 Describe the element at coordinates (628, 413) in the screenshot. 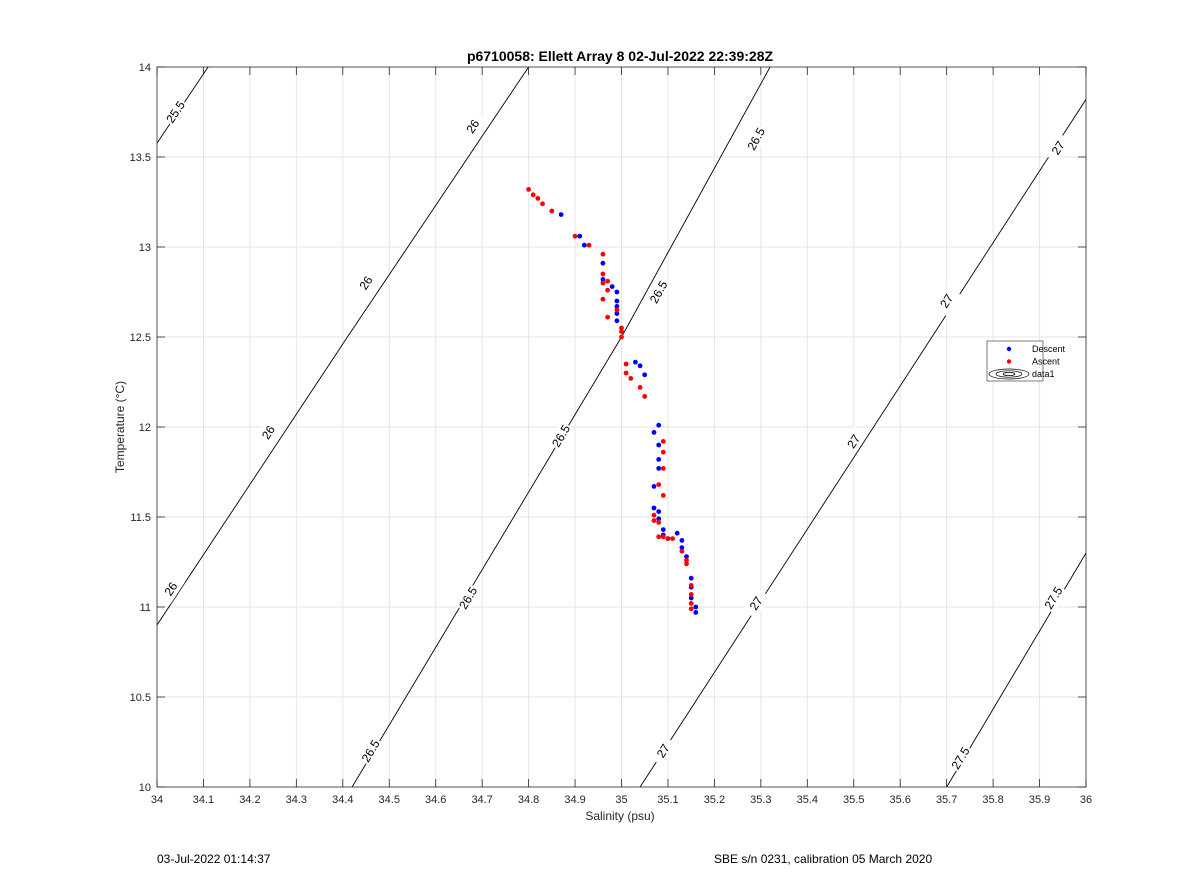

I see `series-descent` at that location.